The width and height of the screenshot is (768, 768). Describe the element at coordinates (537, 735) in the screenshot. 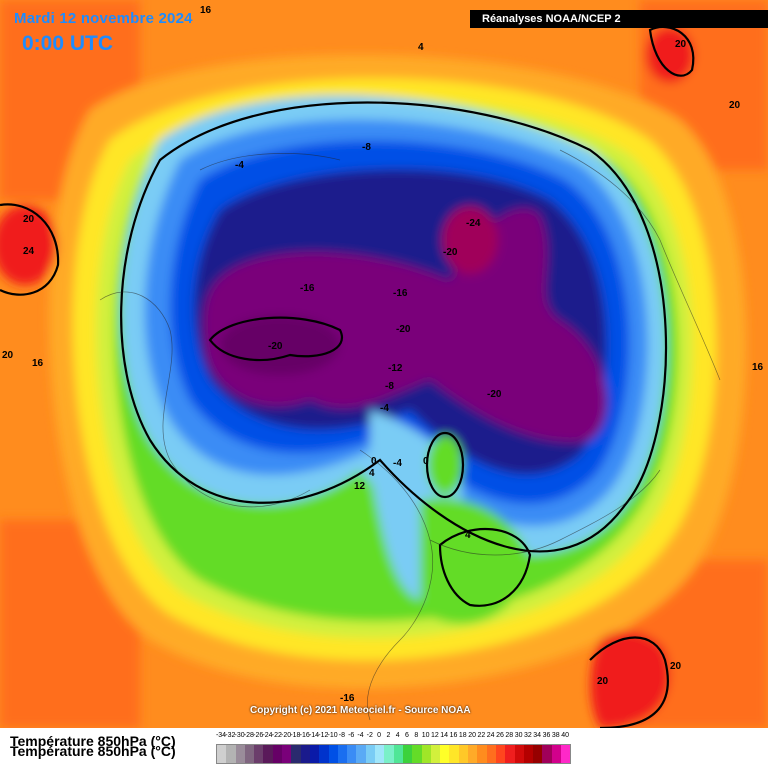

I see `legend-value: 34` at that location.